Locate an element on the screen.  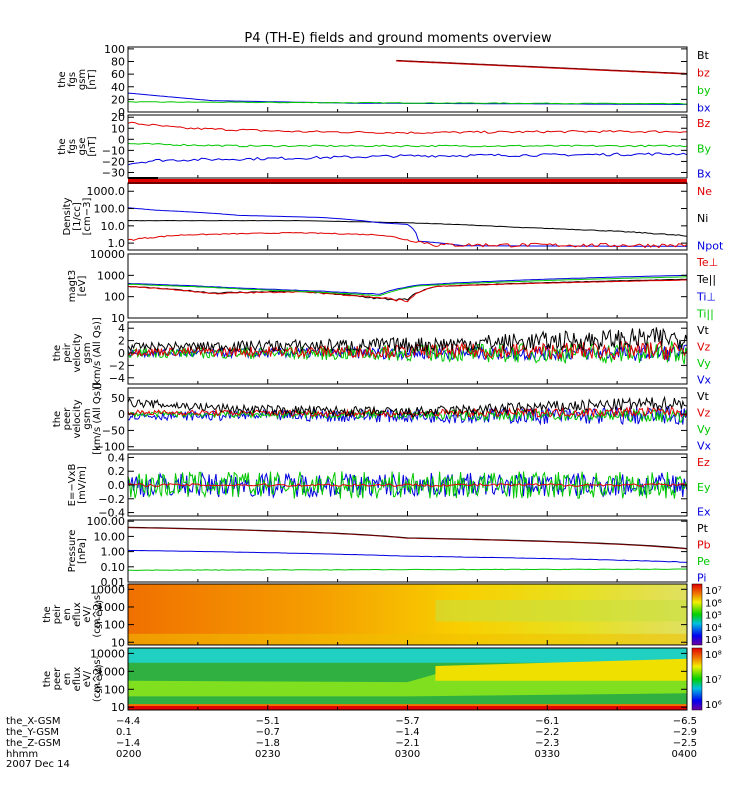
legend-Ez: Ez is located at coordinates (703, 462).